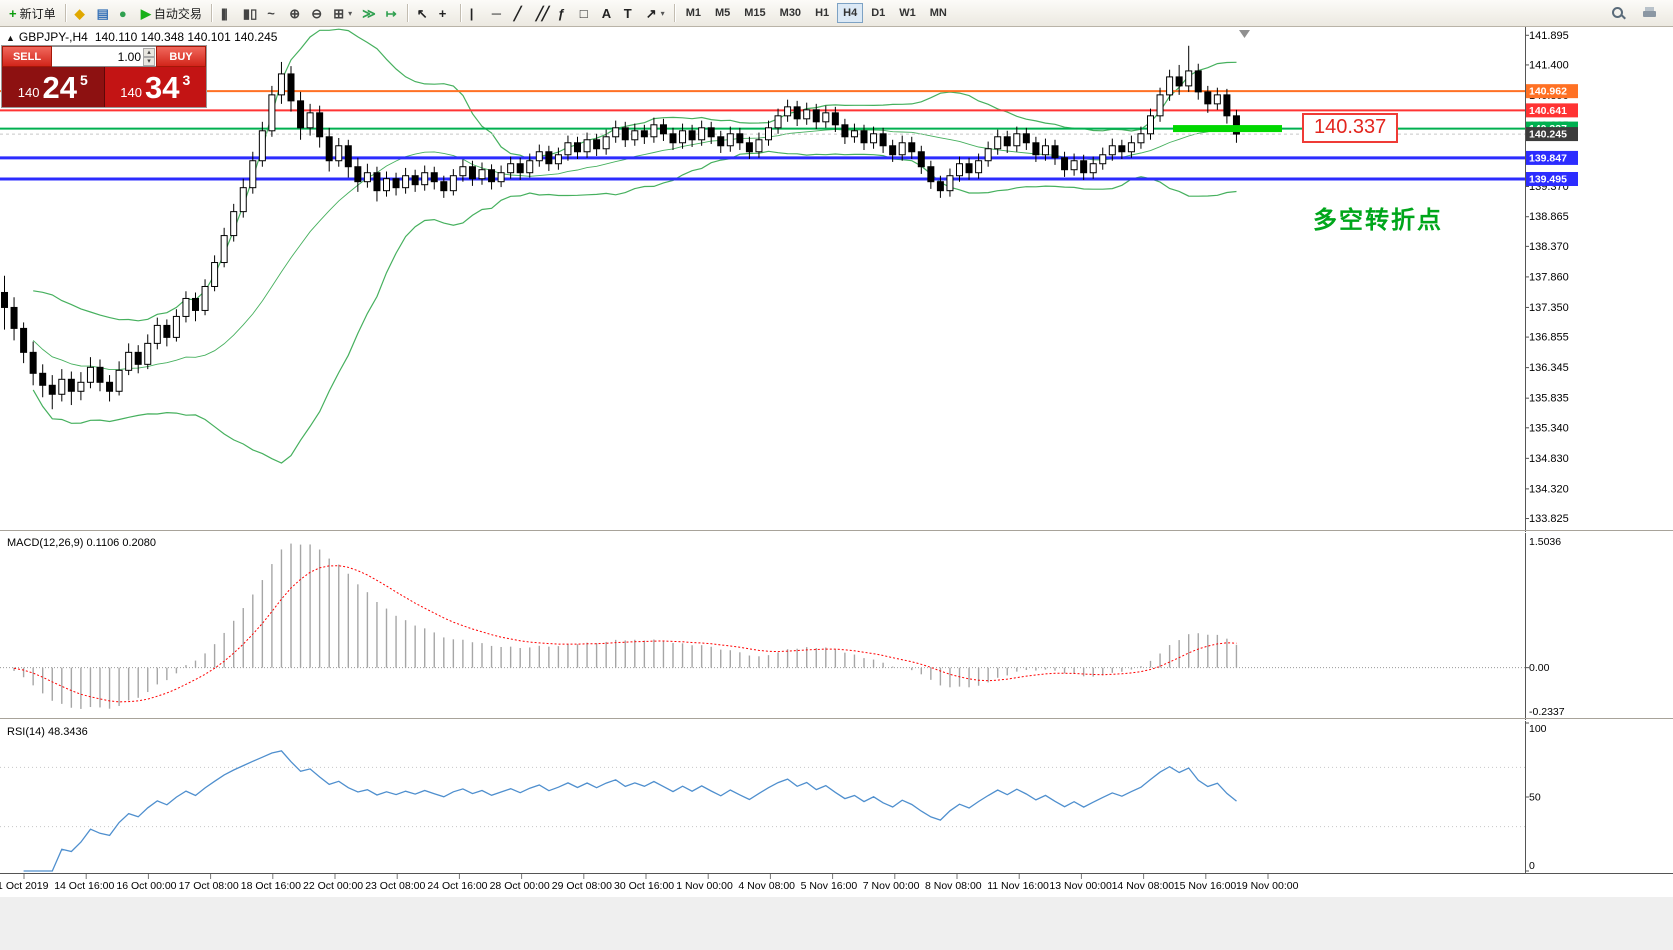 The height and width of the screenshot is (950, 1673). What do you see at coordinates (181, 56) in the screenshot?
I see `buy-button: BUY` at bounding box center [181, 56].